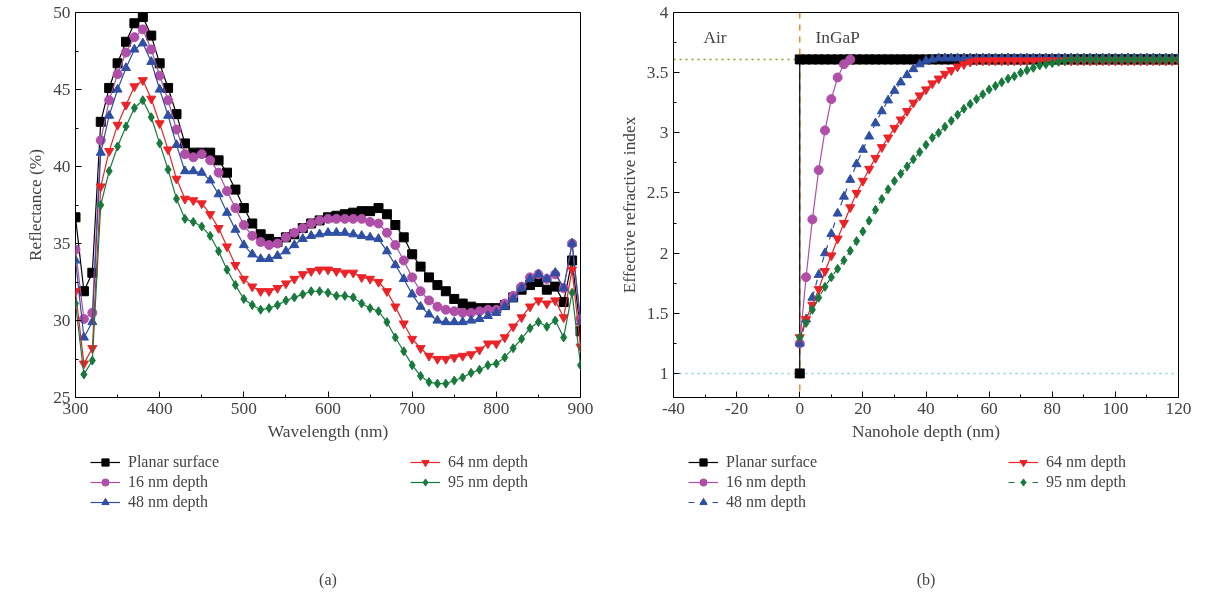 The width and height of the screenshot is (1205, 610). What do you see at coordinates (926, 579) in the screenshot?
I see `text: (b)` at bounding box center [926, 579].